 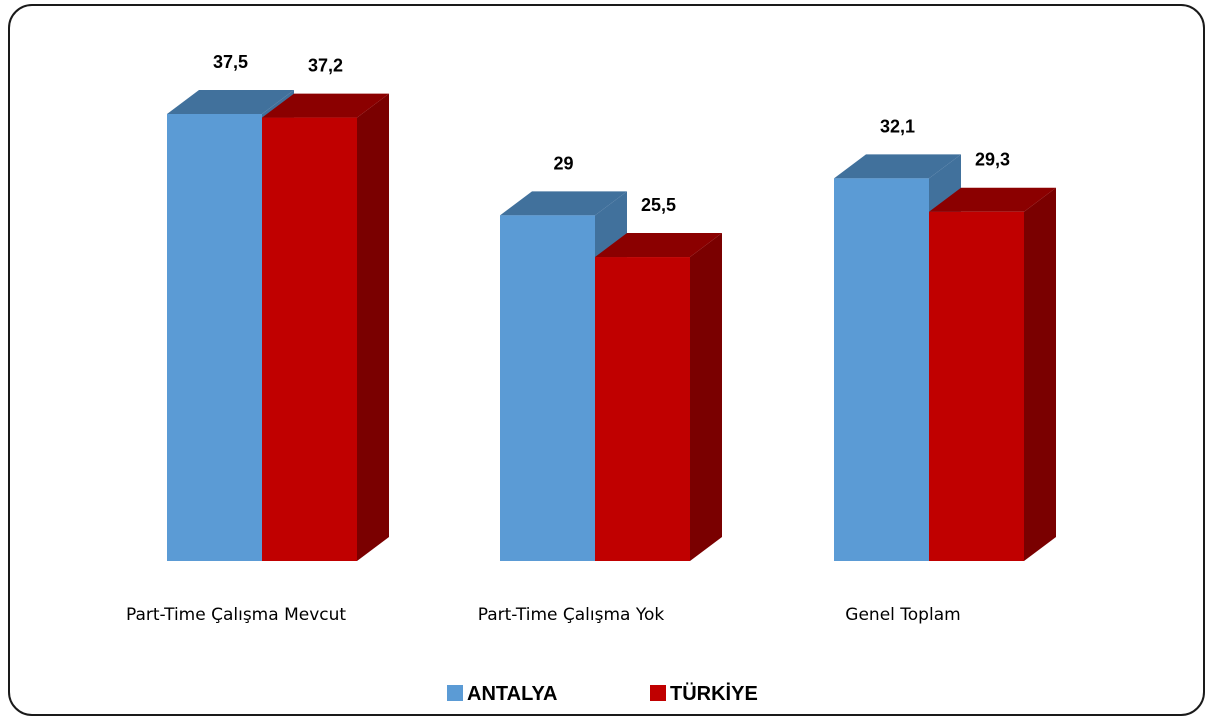 What do you see at coordinates (512, 694) in the screenshot?
I see `legend-label-antalya: ANTALYA` at bounding box center [512, 694].